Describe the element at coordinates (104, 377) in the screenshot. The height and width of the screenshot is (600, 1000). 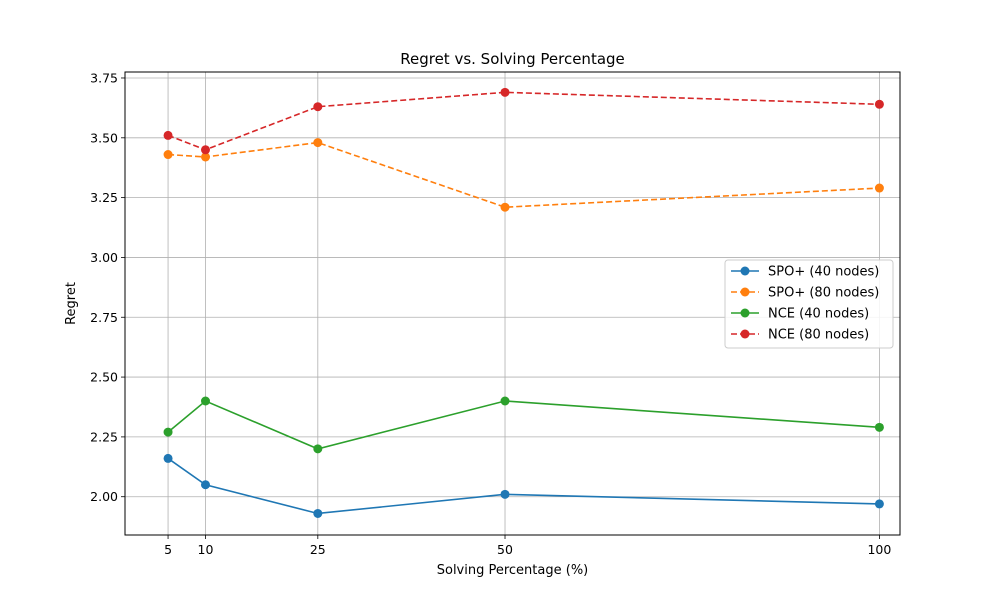
I see `y-tick-label: 2.50` at that location.